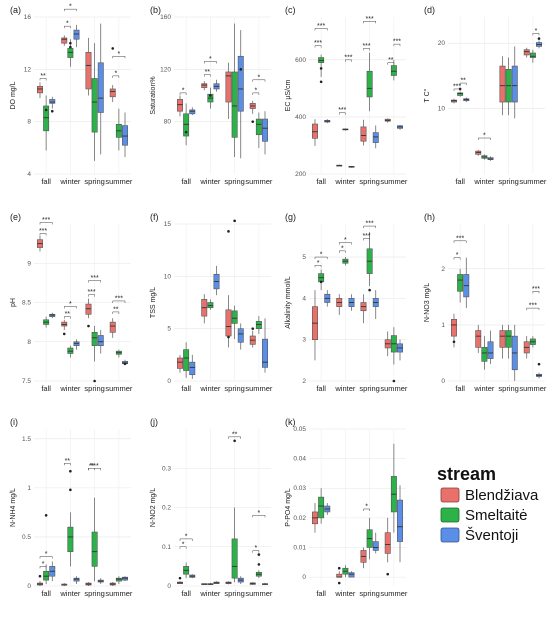 This screenshot has width=550, height=628. What do you see at coordinates (300, 174) in the screenshot?
I see `y-tick-label: 200` at bounding box center [300, 174].